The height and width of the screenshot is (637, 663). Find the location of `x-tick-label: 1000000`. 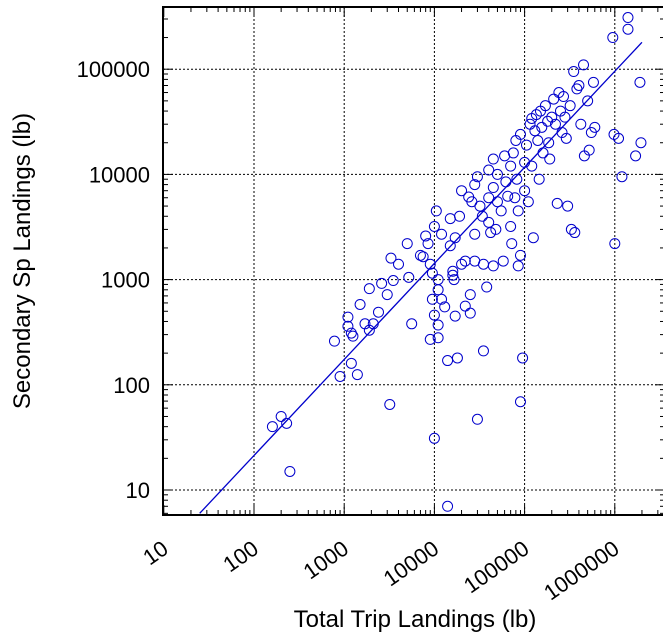

x-tick-label: 1000000 is located at coordinates (581, 571).